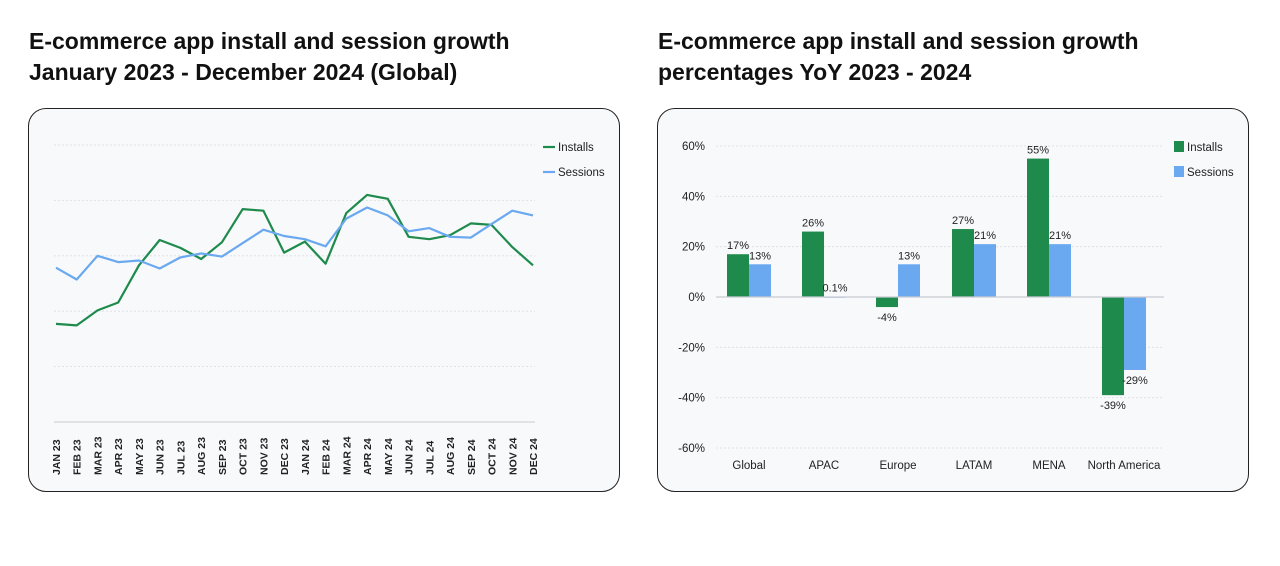 Image resolution: width=1280 pixels, height=566 pixels. What do you see at coordinates (57, 457) in the screenshot?
I see `x-tick-label: JAN 23` at bounding box center [57, 457].